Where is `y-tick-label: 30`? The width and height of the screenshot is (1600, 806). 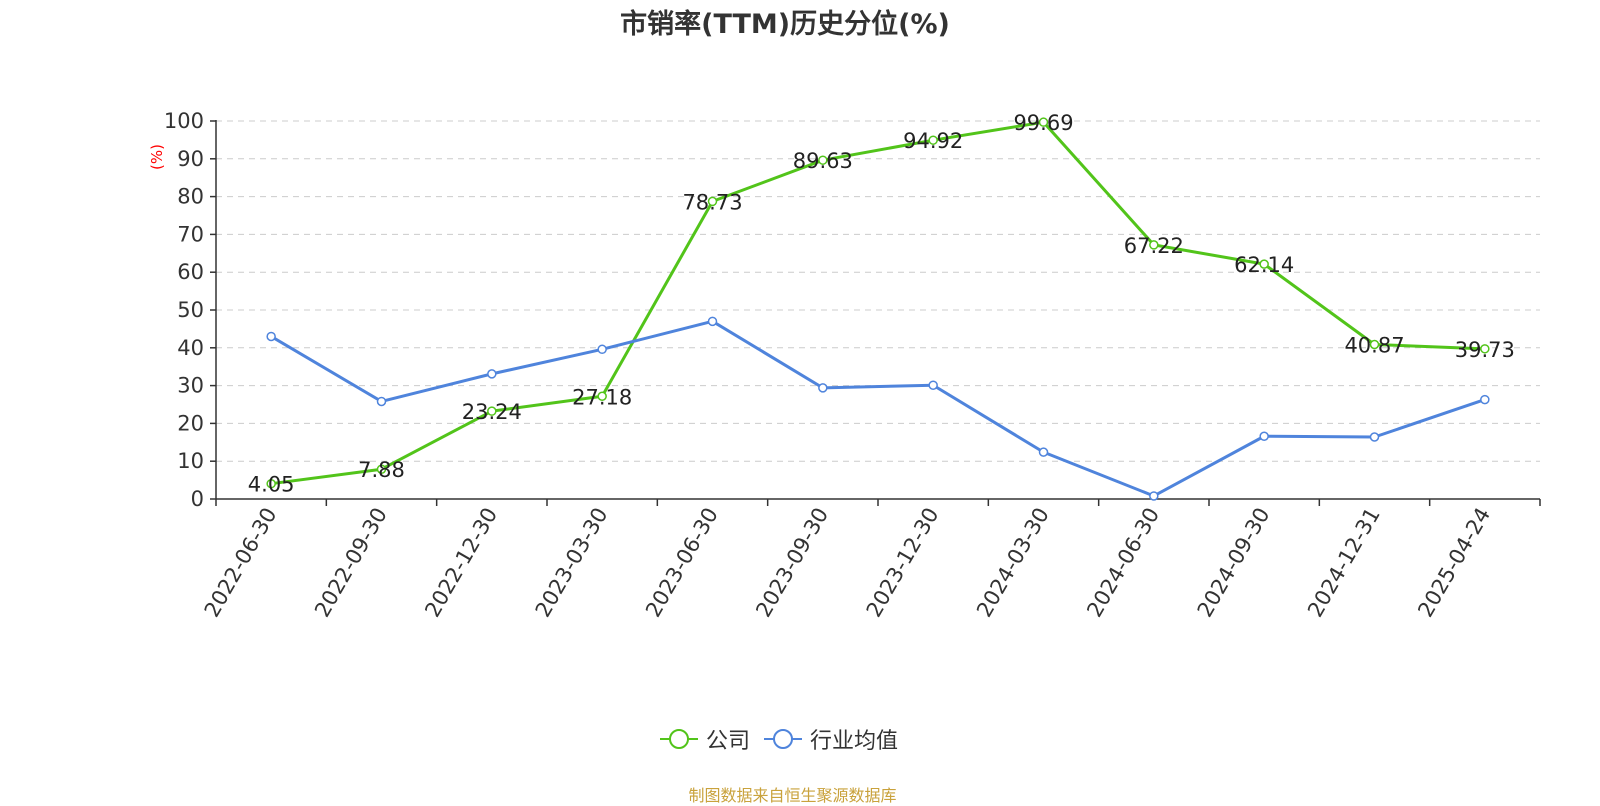
y-tick-label: 30 is located at coordinates (190, 386).